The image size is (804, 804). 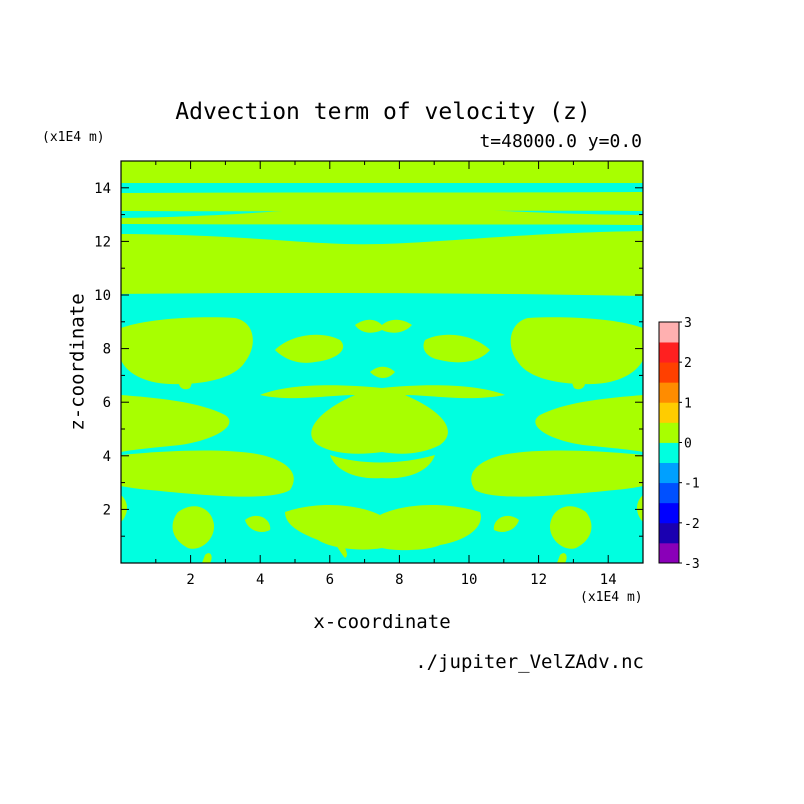 I want to click on colorbar: 3 2 1 0 -1 -2 -3, so click(x=679, y=444).